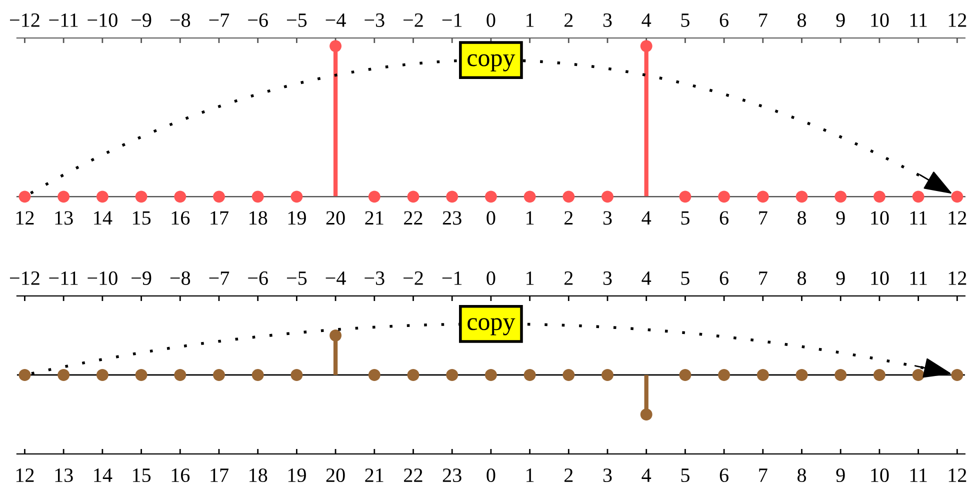 Image resolution: width=969 pixels, height=489 pixels. What do you see at coordinates (492, 327) in the screenshot?
I see `text: copy` at bounding box center [492, 327].